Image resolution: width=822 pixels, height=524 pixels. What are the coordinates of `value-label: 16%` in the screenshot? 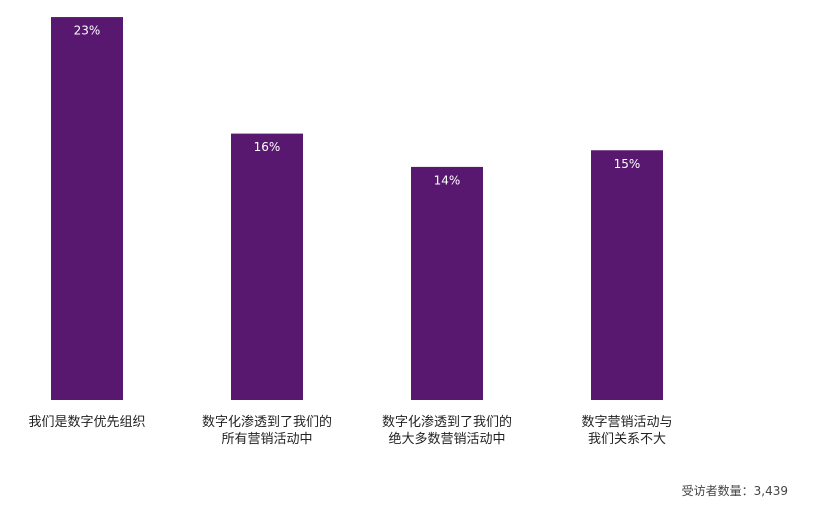 It's located at (267, 147).